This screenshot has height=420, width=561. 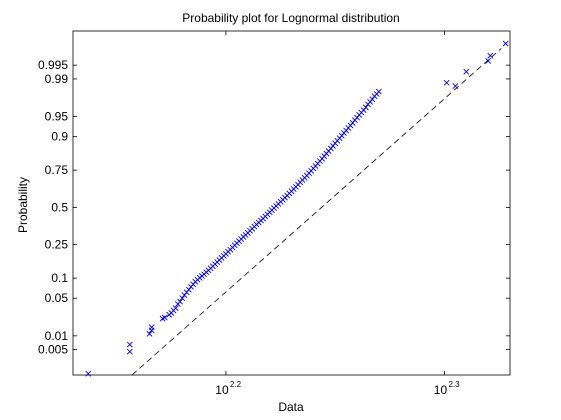 I want to click on y-tick-label: 0.05, so click(x=57, y=298).